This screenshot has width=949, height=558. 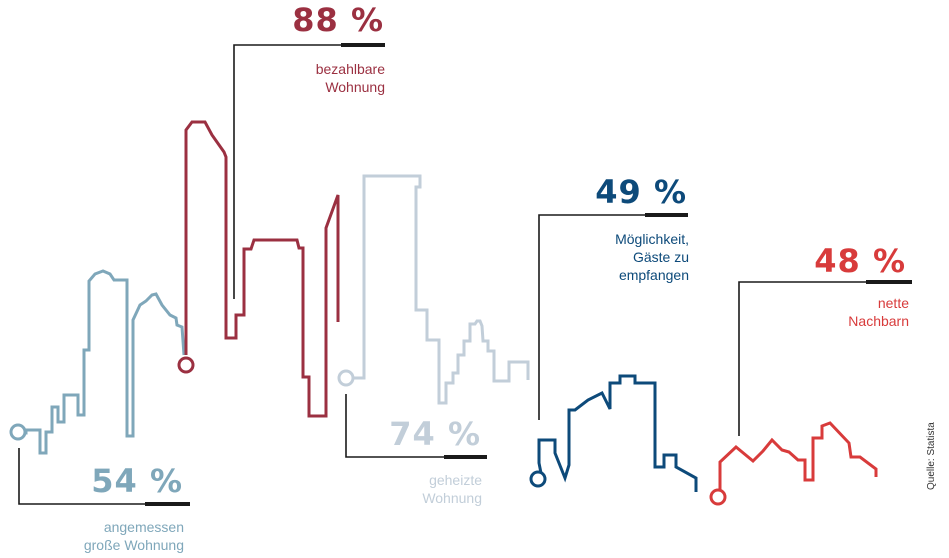 What do you see at coordinates (617, 433) in the screenshot?
I see `skyline-gaeste` at bounding box center [617, 433].